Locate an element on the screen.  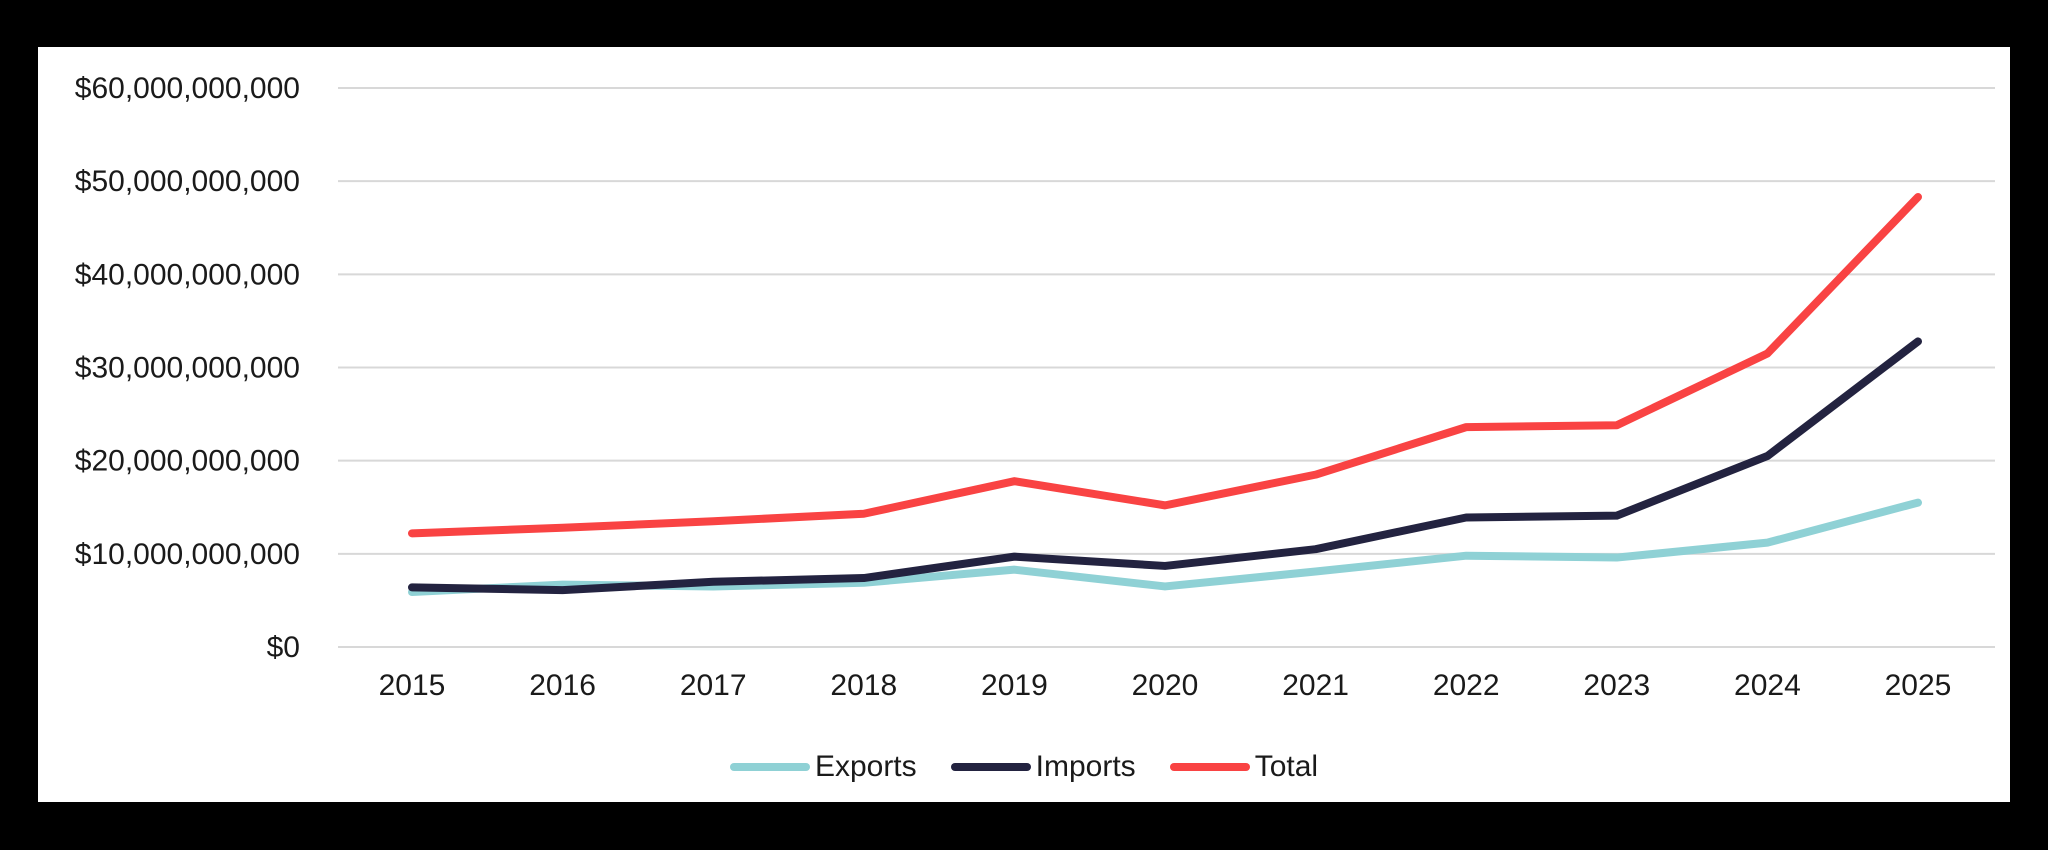
y-tick-label: $30,000,000,000 is located at coordinates (187, 368).